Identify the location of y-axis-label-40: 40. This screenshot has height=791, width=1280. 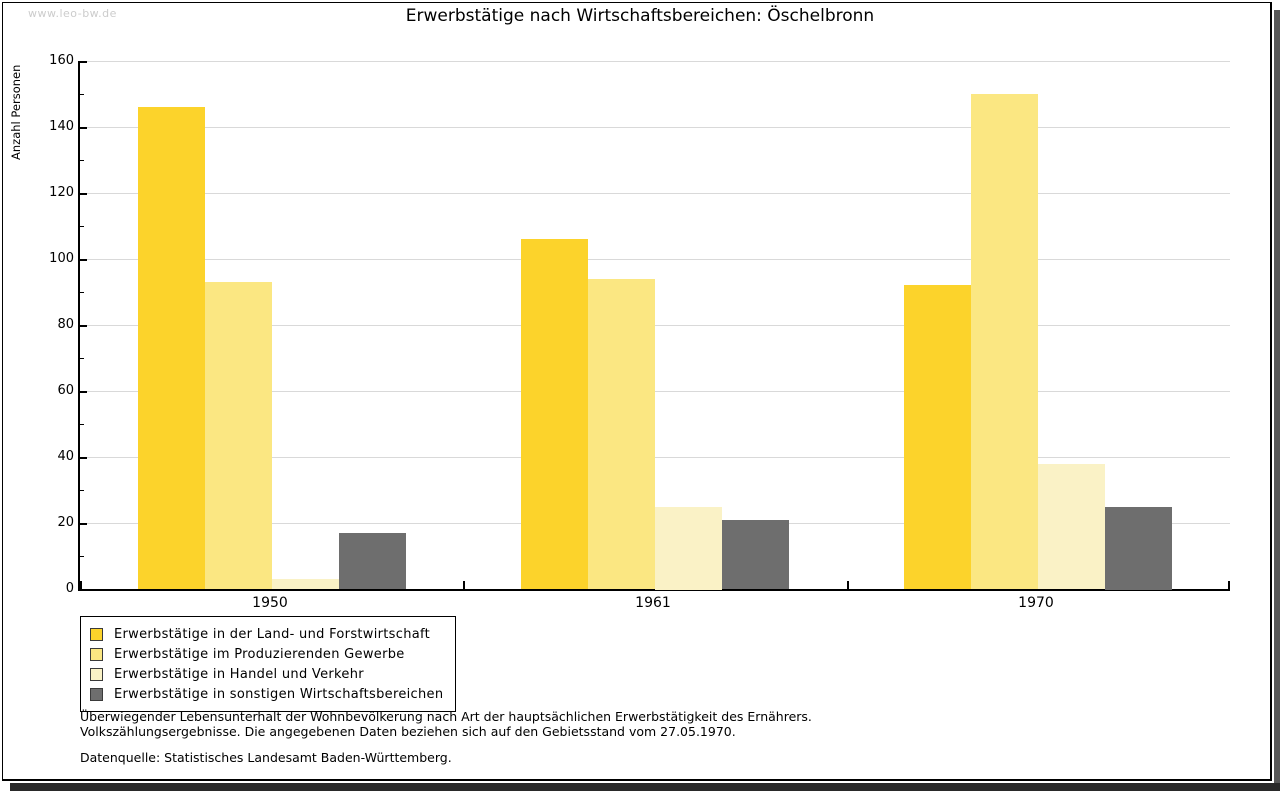
(65, 456).